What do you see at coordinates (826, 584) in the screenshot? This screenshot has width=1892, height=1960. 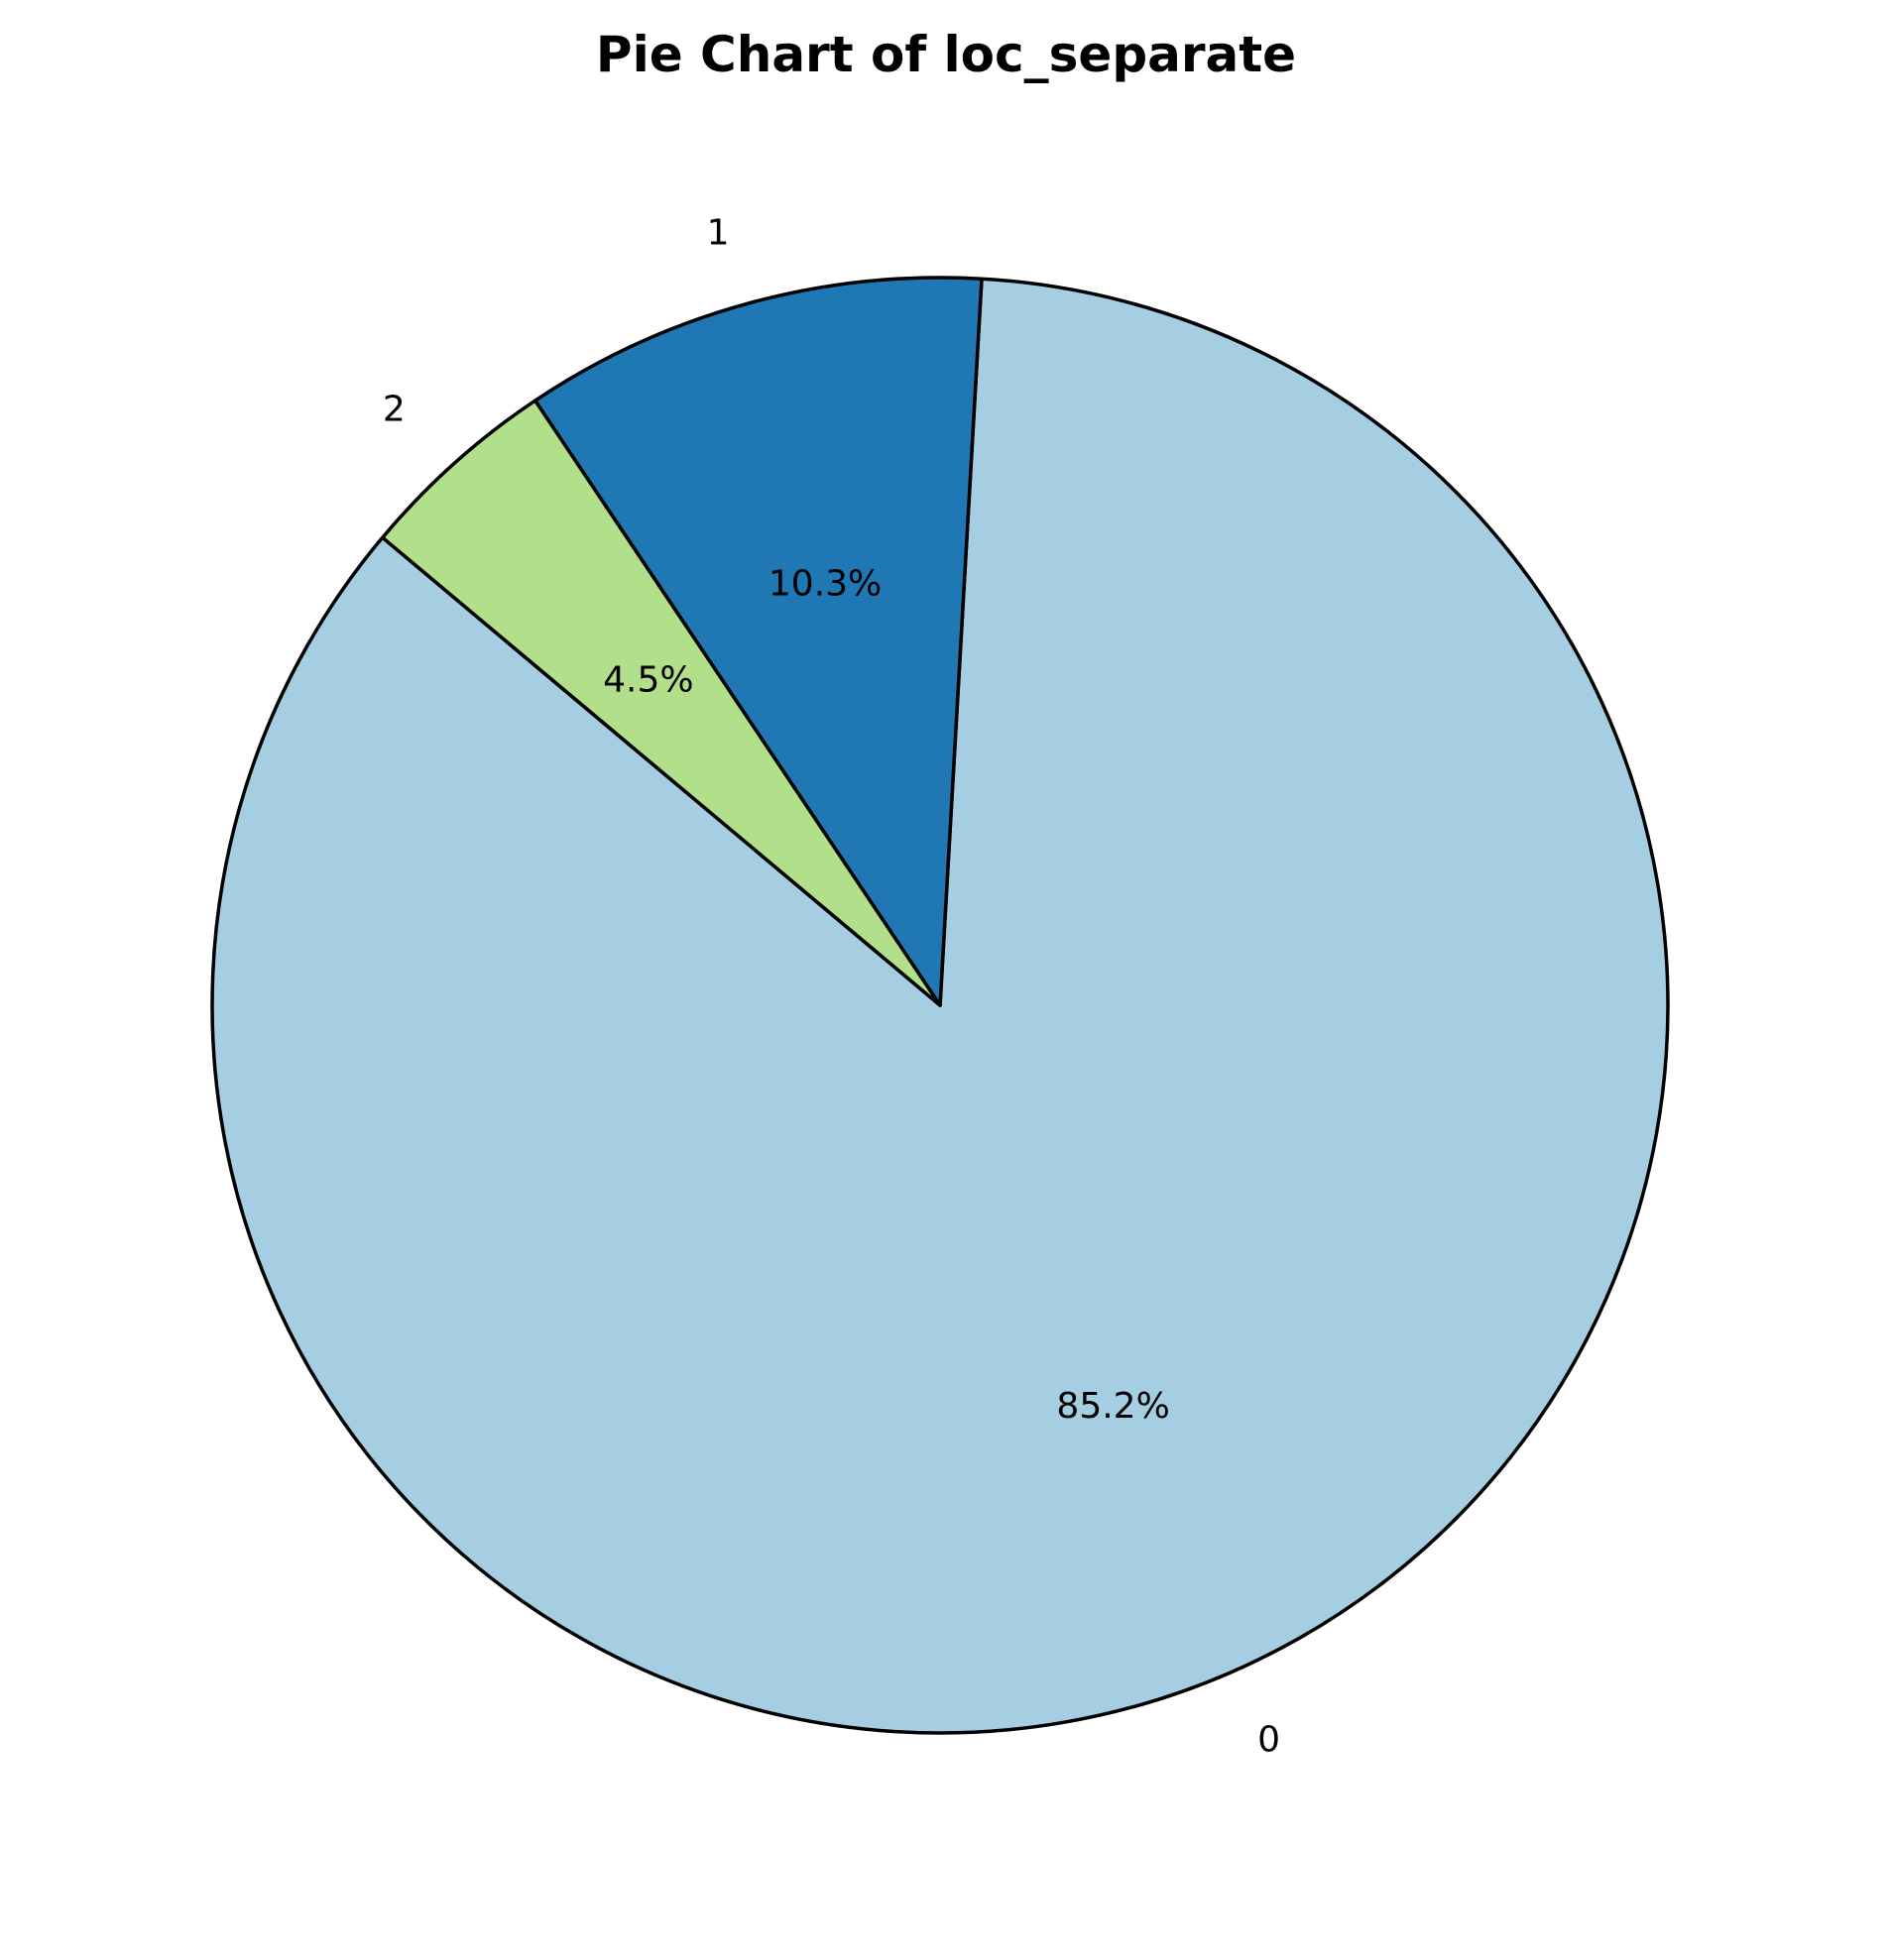 I see `slice-pct-label-1: 10.3%` at bounding box center [826, 584].